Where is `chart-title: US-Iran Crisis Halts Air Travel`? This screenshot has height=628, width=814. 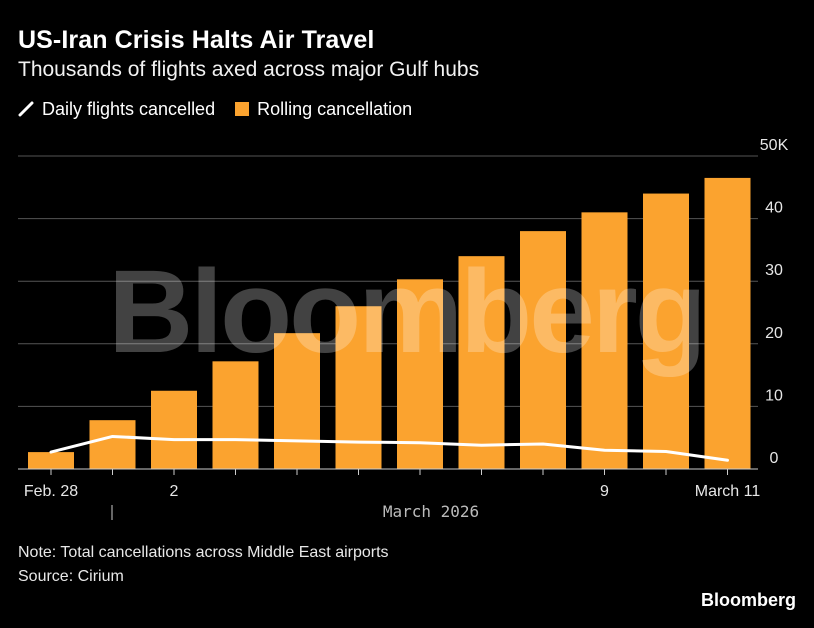 chart-title: US-Iran Crisis Halts Air Travel is located at coordinates (196, 40).